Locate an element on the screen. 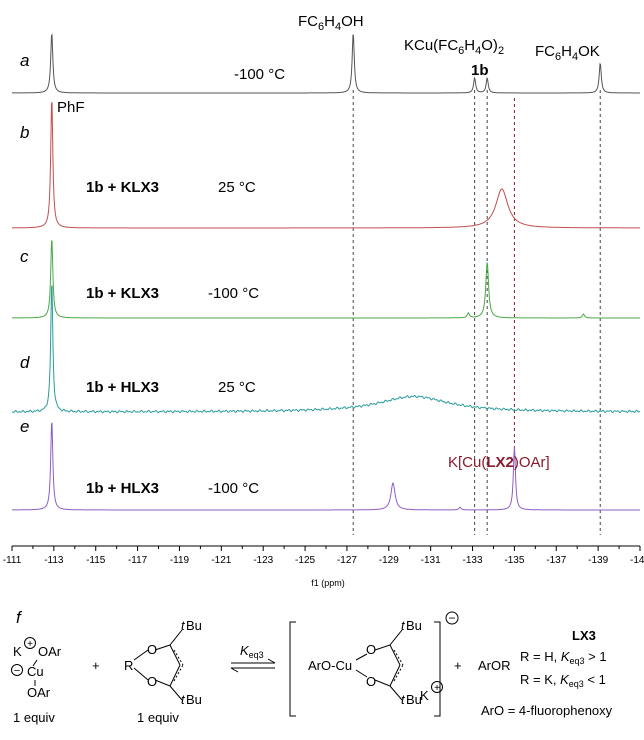 The height and width of the screenshot is (740, 644). annot-1b: 1b is located at coordinates (480, 70).